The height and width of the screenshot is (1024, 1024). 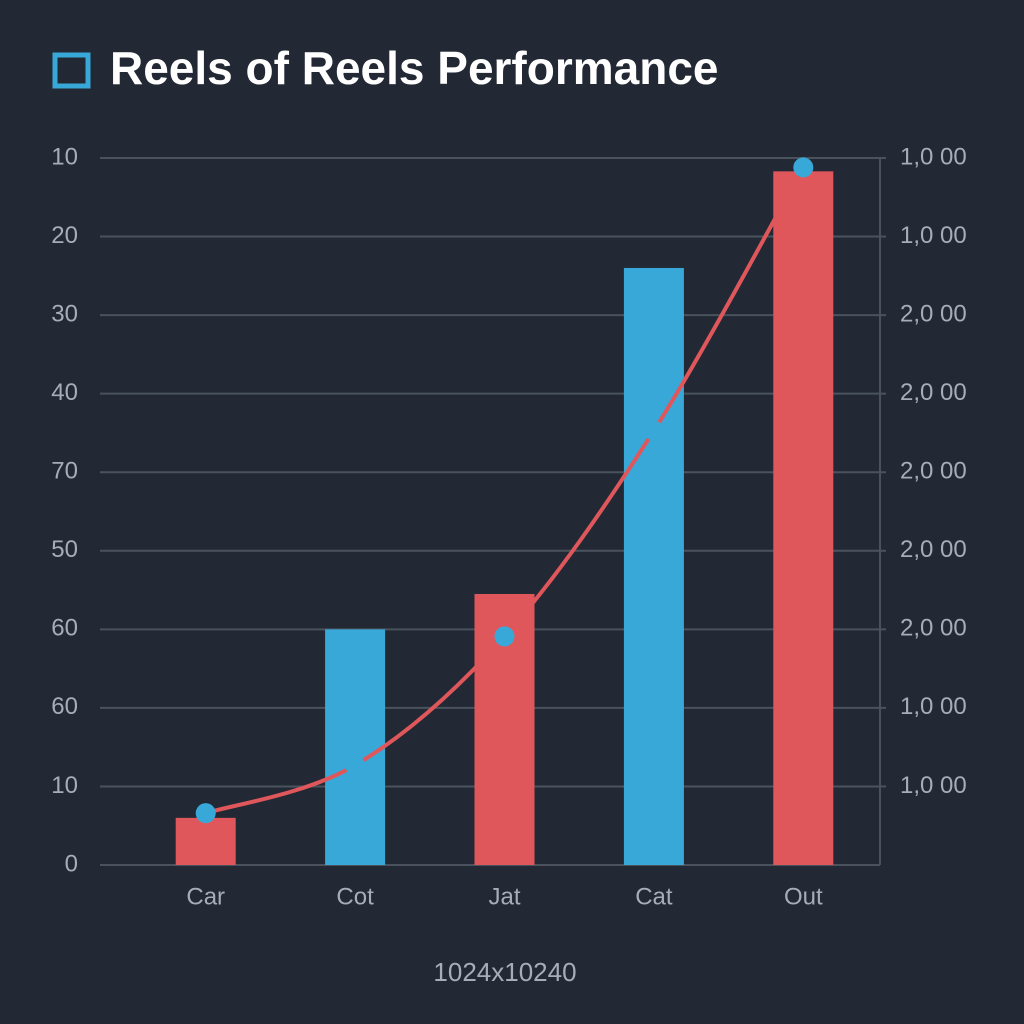 I want to click on chart-title: Reels of Reels Performance, so click(x=414, y=68).